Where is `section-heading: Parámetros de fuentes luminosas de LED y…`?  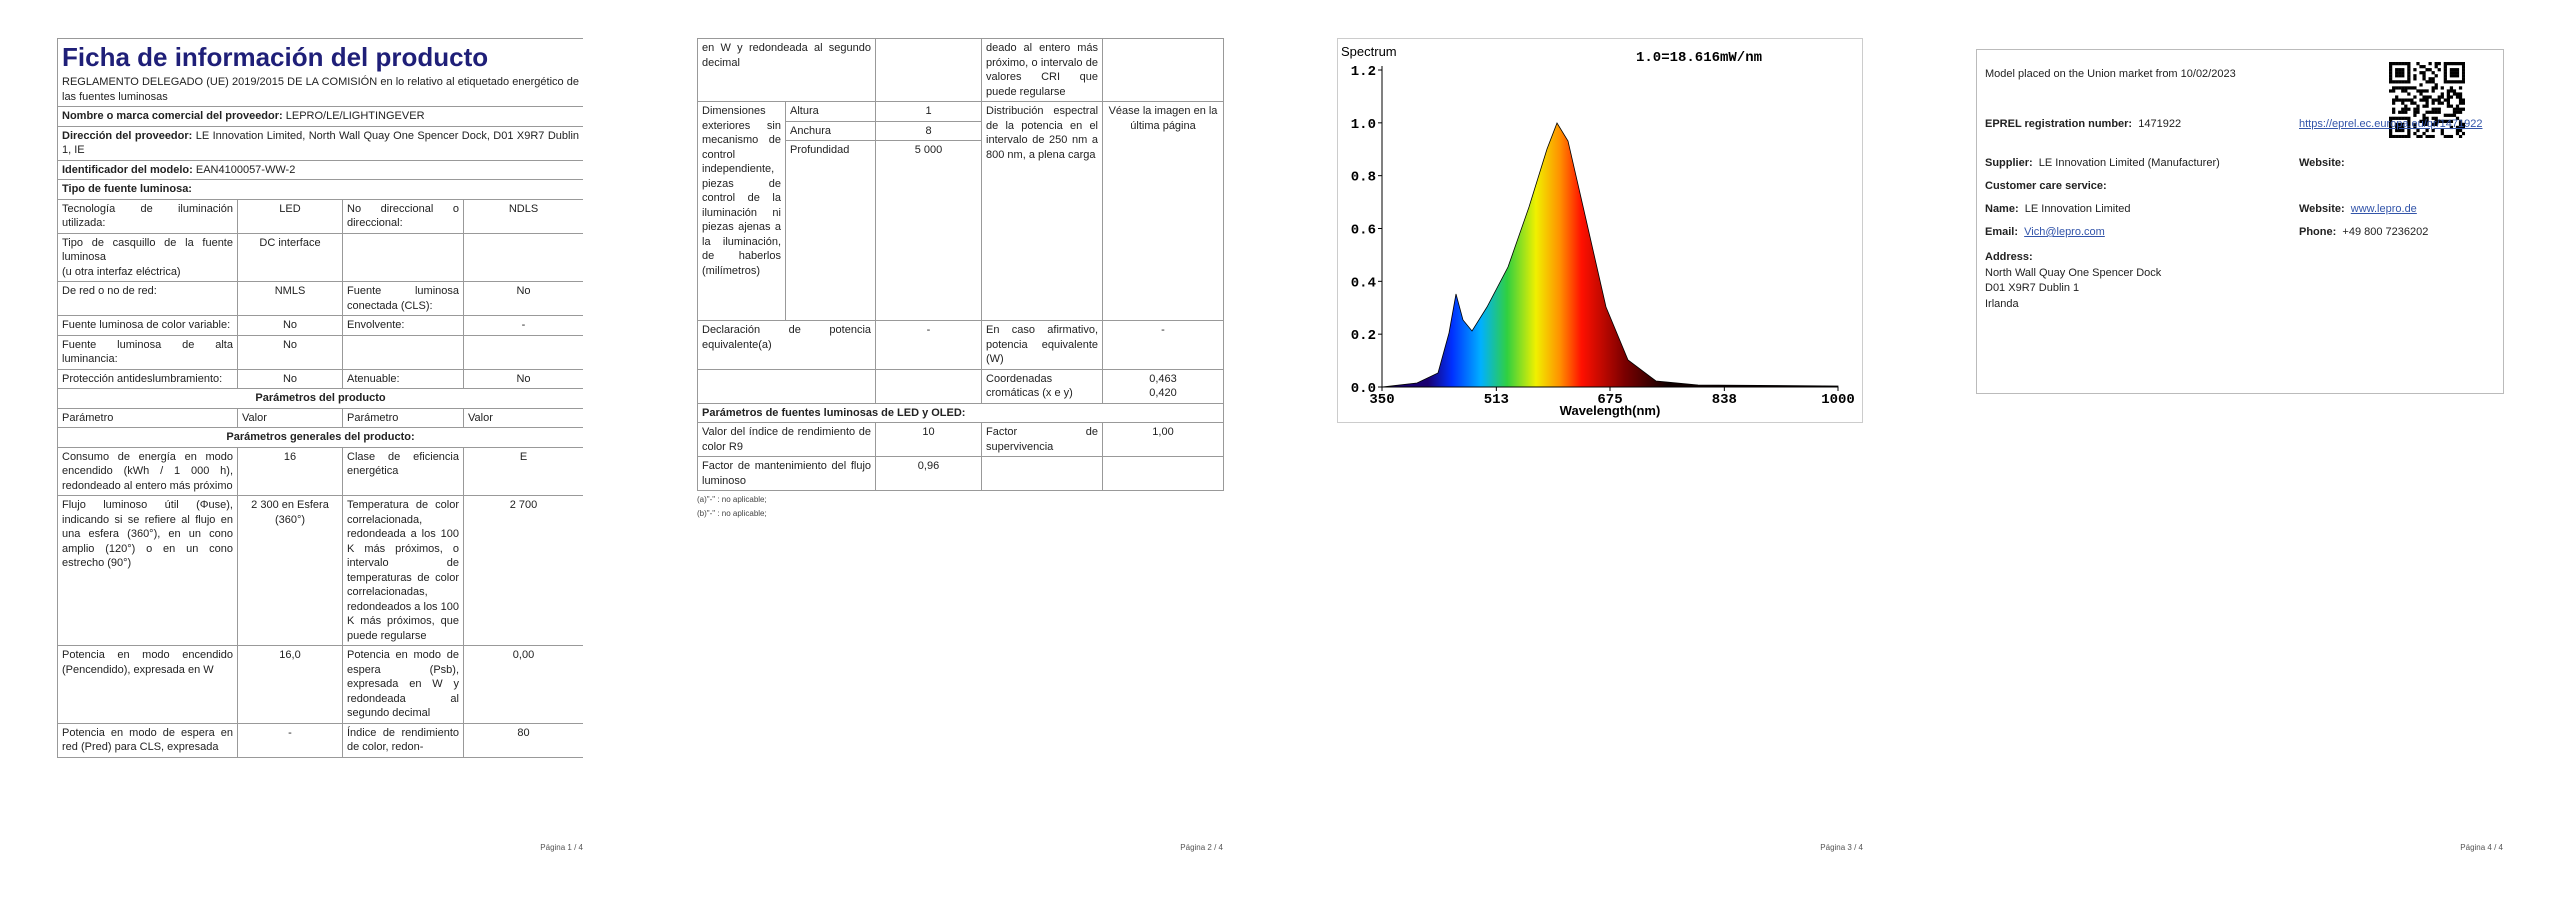
section-heading: Parámetros de fuentes luminosas de LED y… is located at coordinates (960, 412).